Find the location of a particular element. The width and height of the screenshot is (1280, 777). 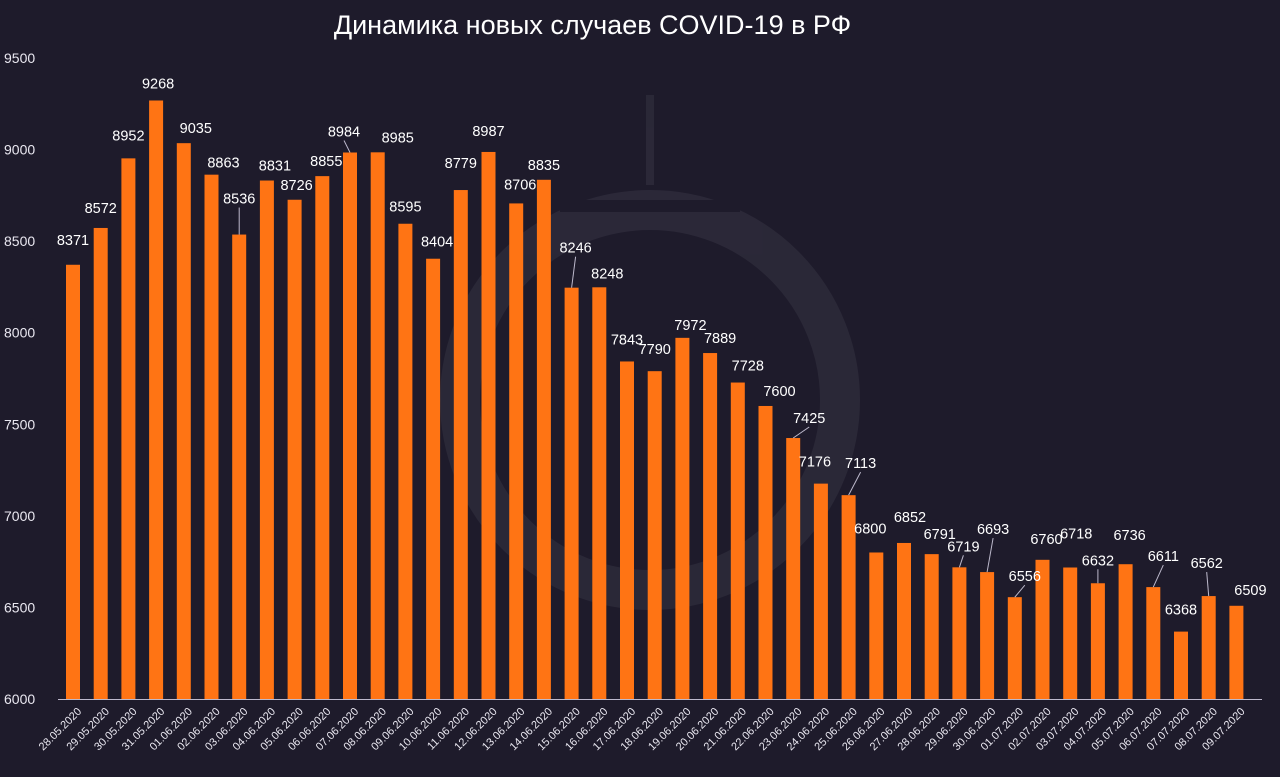

data-label: 8726 is located at coordinates (296, 186).